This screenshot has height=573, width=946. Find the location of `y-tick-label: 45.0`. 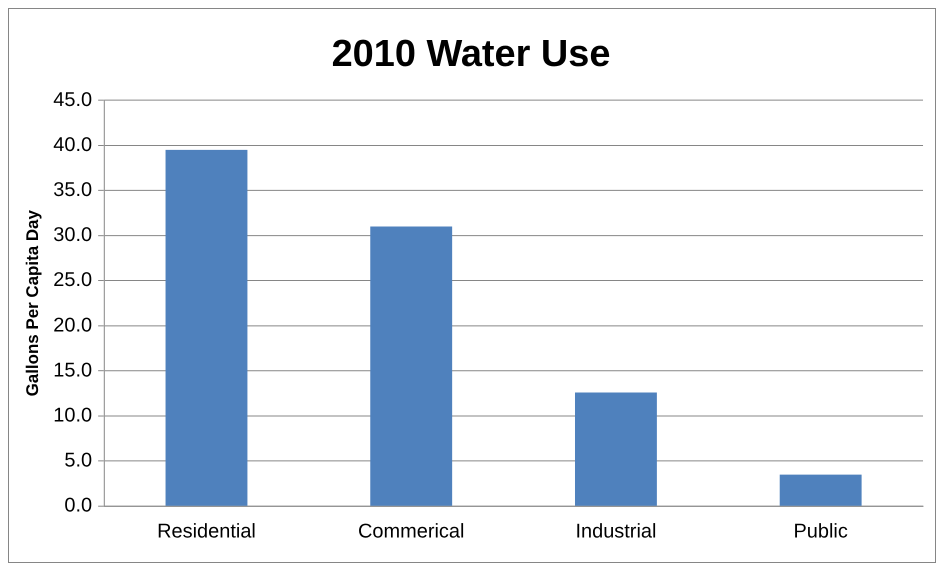

y-tick-label: 45.0 is located at coordinates (72, 99).